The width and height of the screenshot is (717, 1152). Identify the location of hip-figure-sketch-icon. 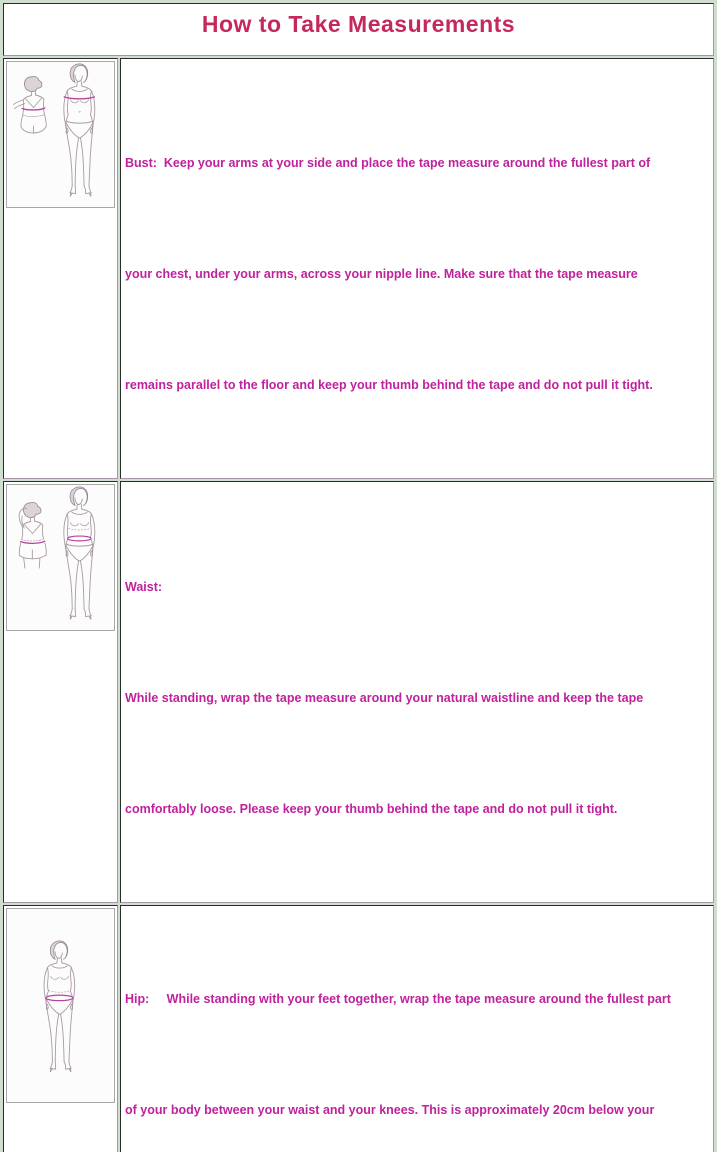
(59, 1006).